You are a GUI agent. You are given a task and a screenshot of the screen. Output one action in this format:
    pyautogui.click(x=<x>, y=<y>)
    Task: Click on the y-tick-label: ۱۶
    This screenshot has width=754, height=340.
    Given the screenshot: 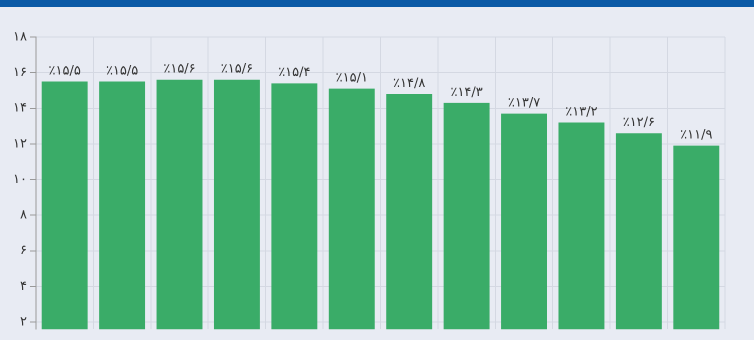 What is the action you would take?
    pyautogui.click(x=19, y=72)
    